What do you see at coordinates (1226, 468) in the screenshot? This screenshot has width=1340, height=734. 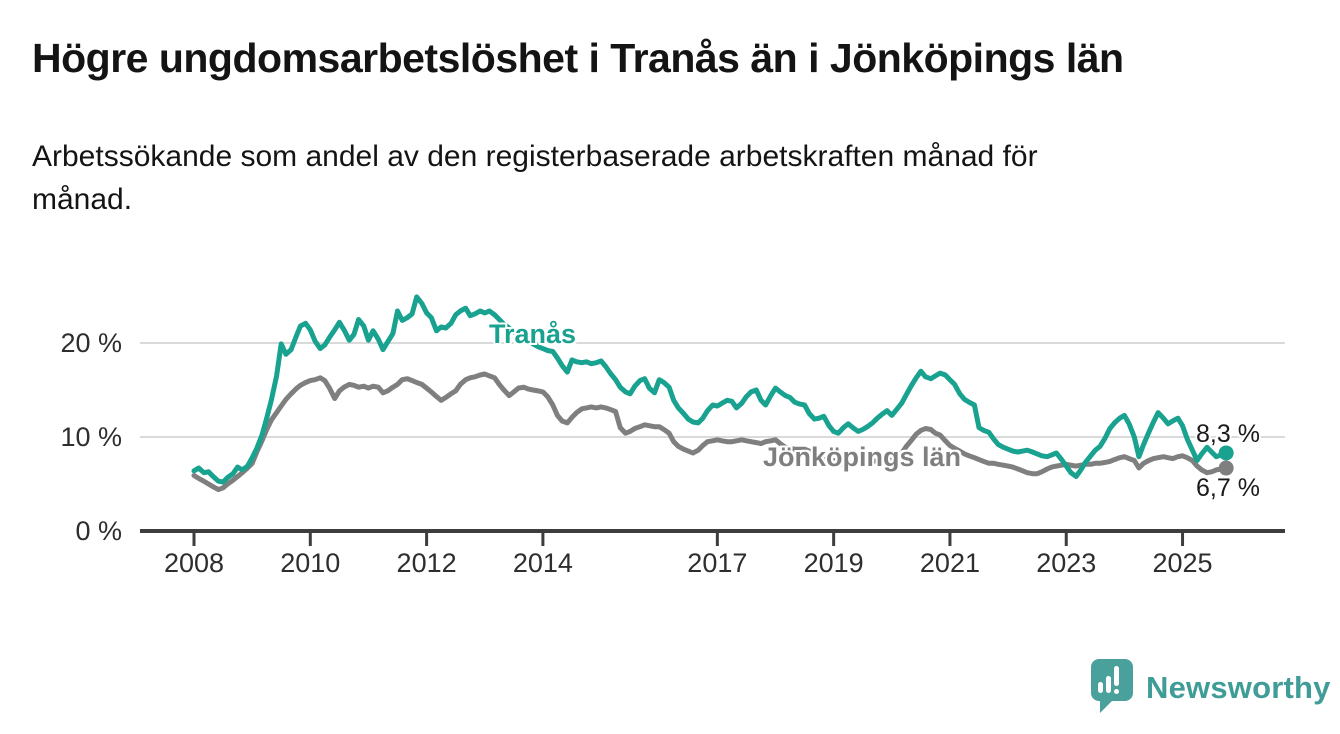 I see `end-dot-jonkopings-lan` at bounding box center [1226, 468].